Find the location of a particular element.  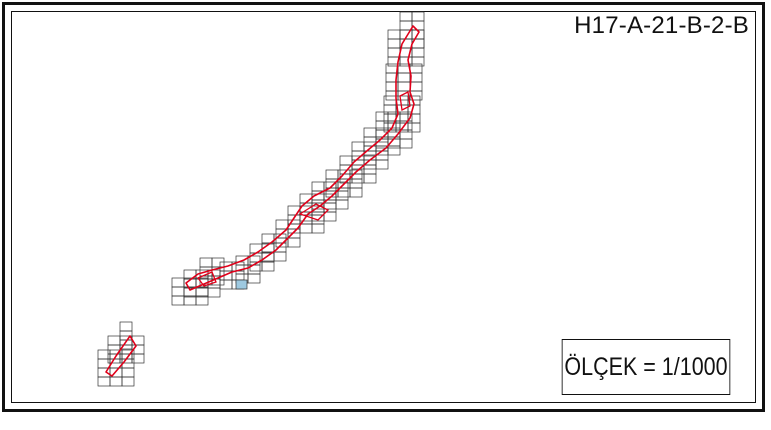

highlighted-grid-cell is located at coordinates (241, 284).